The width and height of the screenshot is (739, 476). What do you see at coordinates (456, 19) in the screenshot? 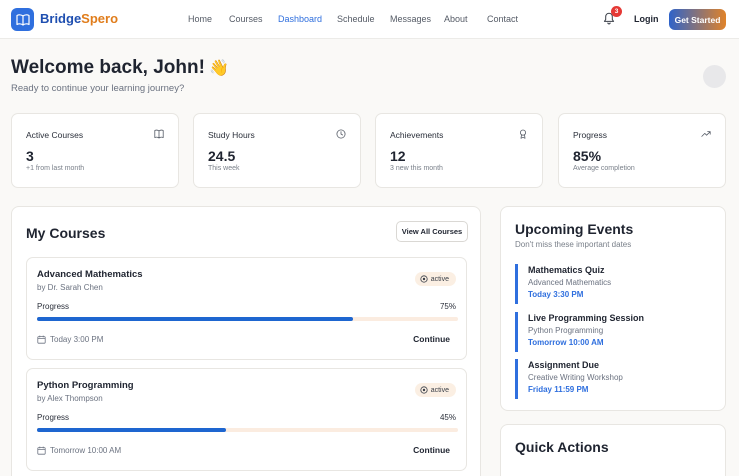
I see `nav-link-about: About` at bounding box center [456, 19].